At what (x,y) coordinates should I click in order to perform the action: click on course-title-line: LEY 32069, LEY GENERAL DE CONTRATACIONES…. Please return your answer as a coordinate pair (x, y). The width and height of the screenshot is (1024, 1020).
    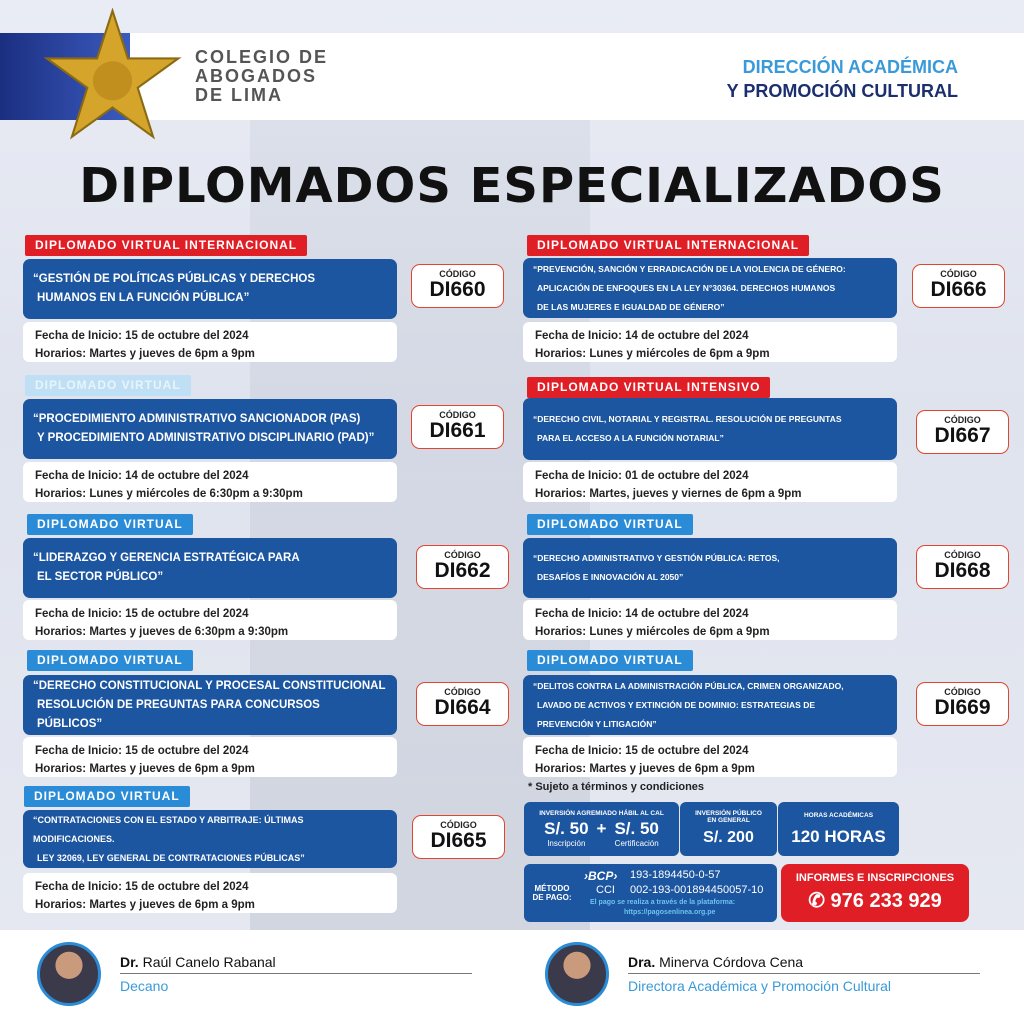
    Looking at the image, I should click on (171, 857).